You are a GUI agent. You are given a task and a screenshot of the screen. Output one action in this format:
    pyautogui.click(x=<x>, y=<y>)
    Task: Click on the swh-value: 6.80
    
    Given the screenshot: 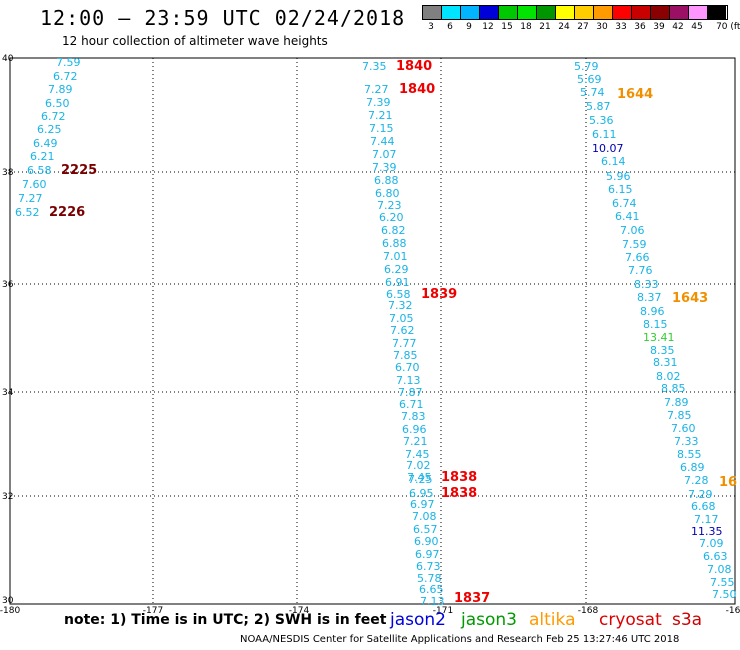 What is the action you would take?
    pyautogui.click(x=387, y=193)
    